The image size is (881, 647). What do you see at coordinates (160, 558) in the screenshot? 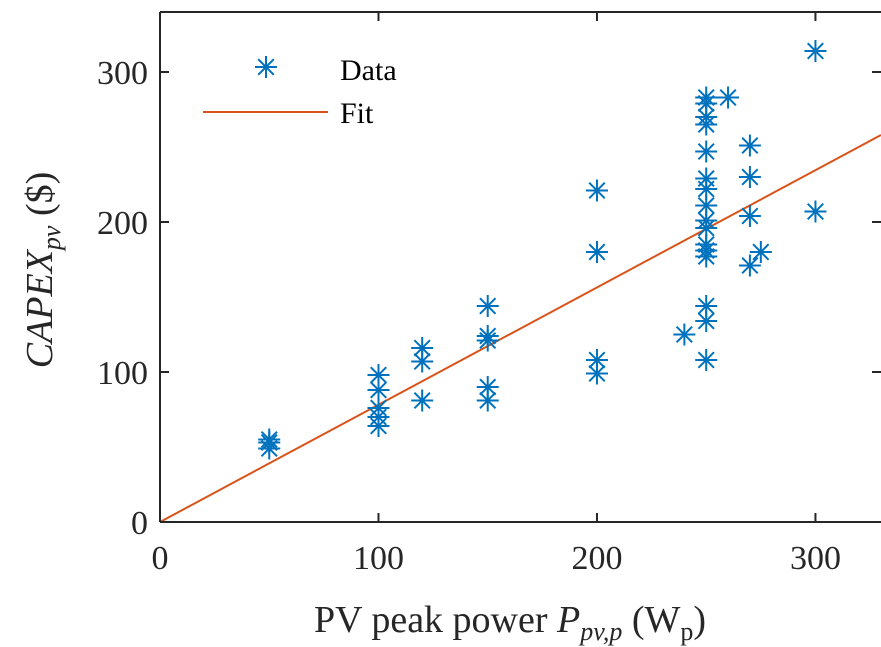
I see `x-tick-label: 0` at bounding box center [160, 558].